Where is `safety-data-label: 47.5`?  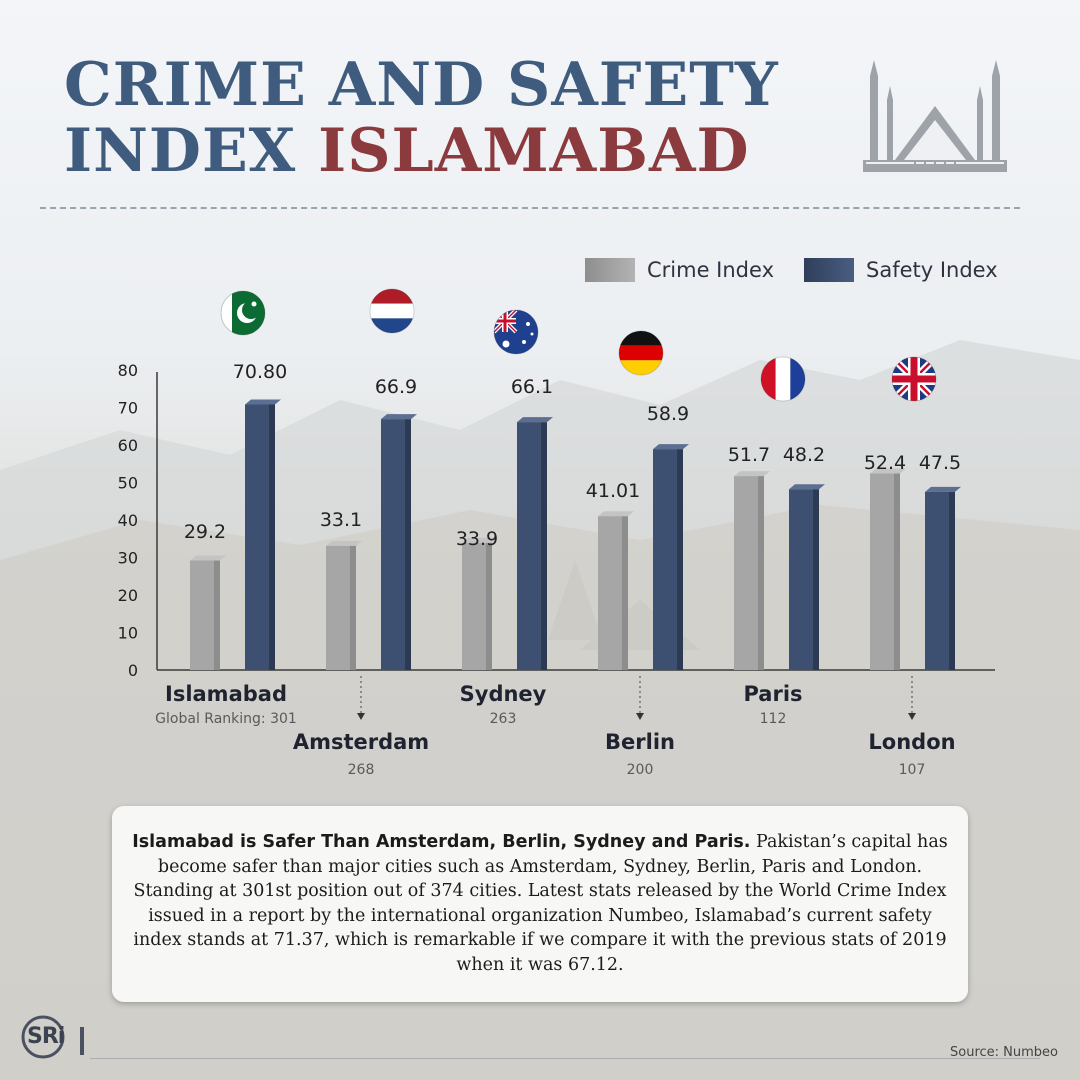
safety-data-label: 47.5 is located at coordinates (940, 463).